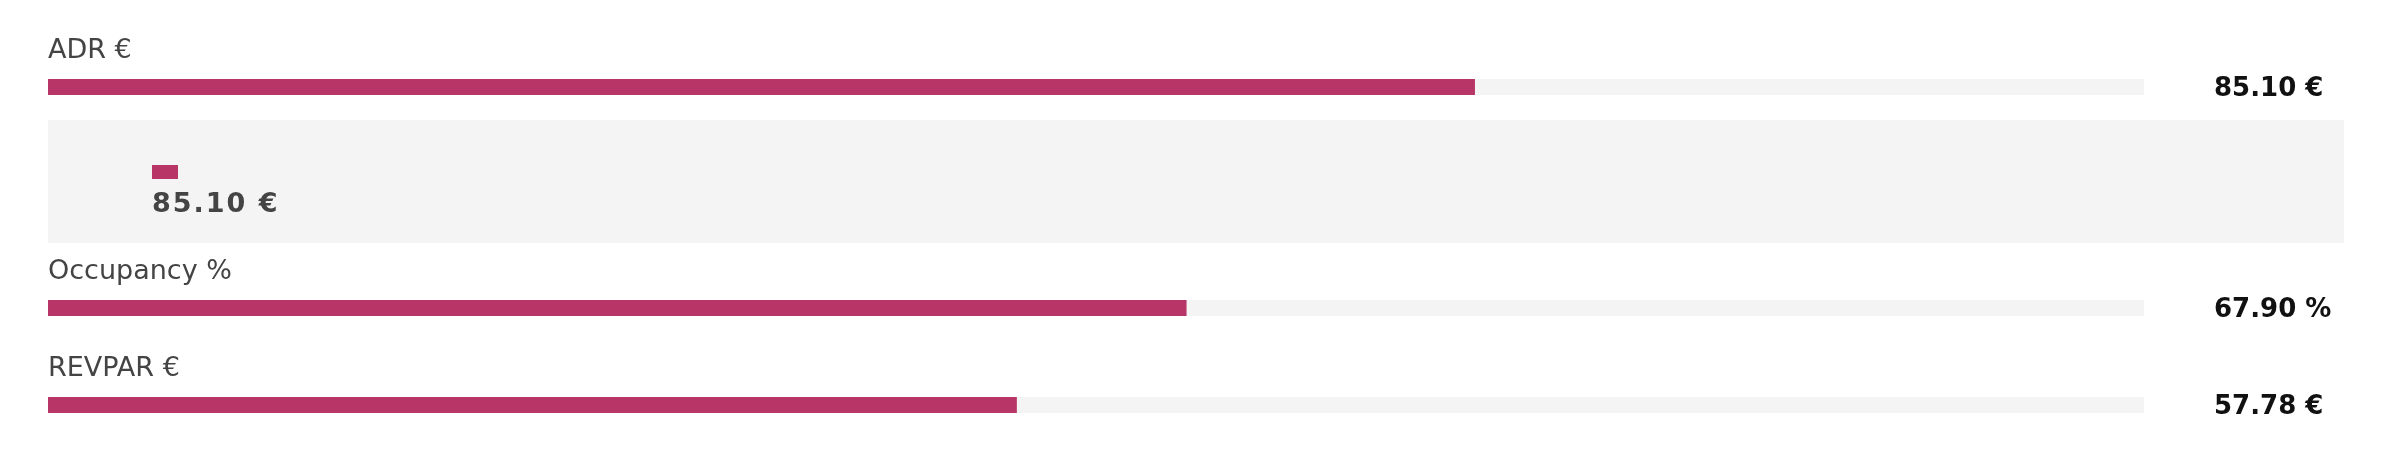  I want to click on annotation: 85.10 €, so click(216, 202).